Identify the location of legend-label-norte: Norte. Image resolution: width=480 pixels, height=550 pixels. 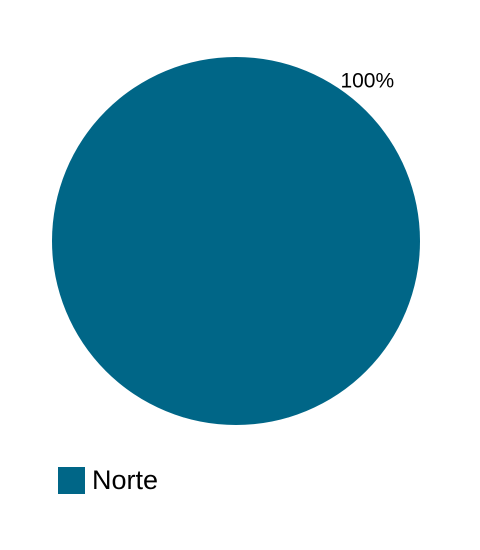
(125, 480).